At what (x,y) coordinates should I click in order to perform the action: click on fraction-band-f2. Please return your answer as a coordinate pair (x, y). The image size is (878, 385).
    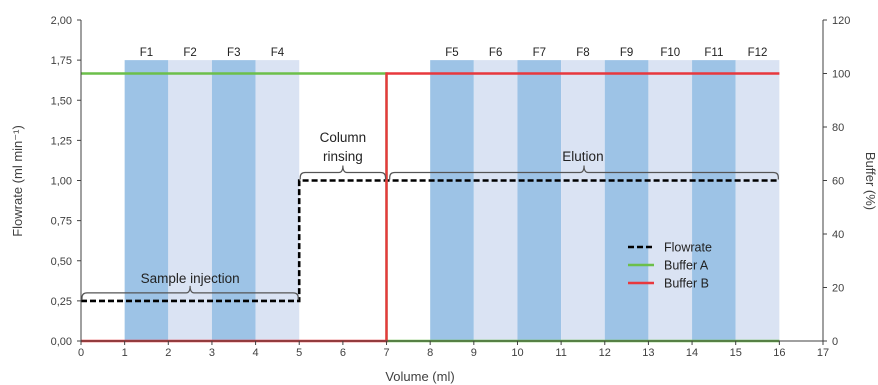
    Looking at the image, I should click on (190, 200).